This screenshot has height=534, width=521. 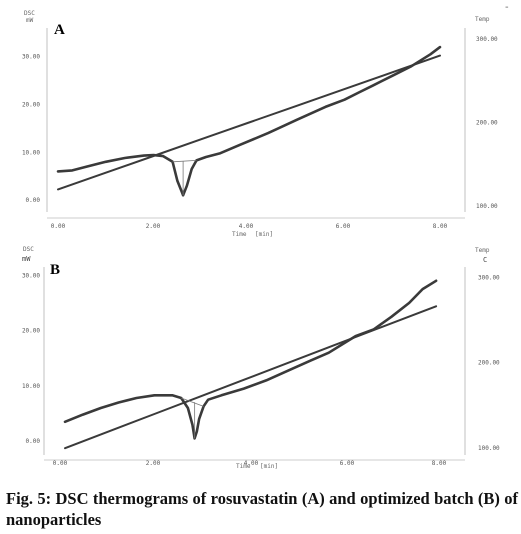 What do you see at coordinates (246, 226) in the screenshot?
I see `x-tick-label-a: 4.00` at bounding box center [246, 226].